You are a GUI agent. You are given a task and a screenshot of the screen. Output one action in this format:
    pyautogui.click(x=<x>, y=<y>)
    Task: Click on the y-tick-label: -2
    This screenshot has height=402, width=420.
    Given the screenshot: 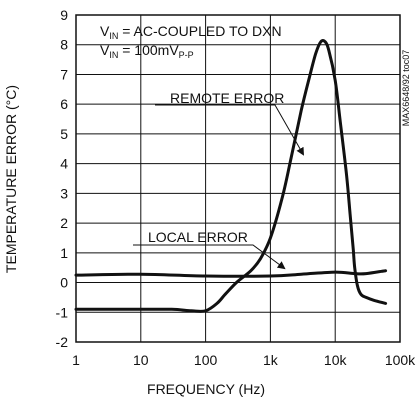 What is the action you would take?
    pyautogui.click(x=62, y=342)
    